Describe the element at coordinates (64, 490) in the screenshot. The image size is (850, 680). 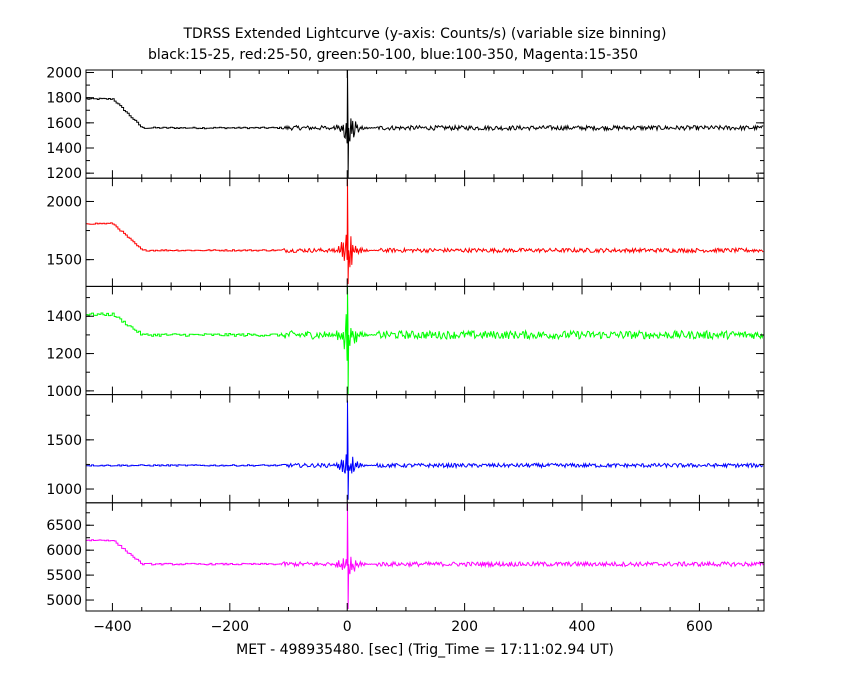
I see `ytick-label-3-0: 1000` at that location.